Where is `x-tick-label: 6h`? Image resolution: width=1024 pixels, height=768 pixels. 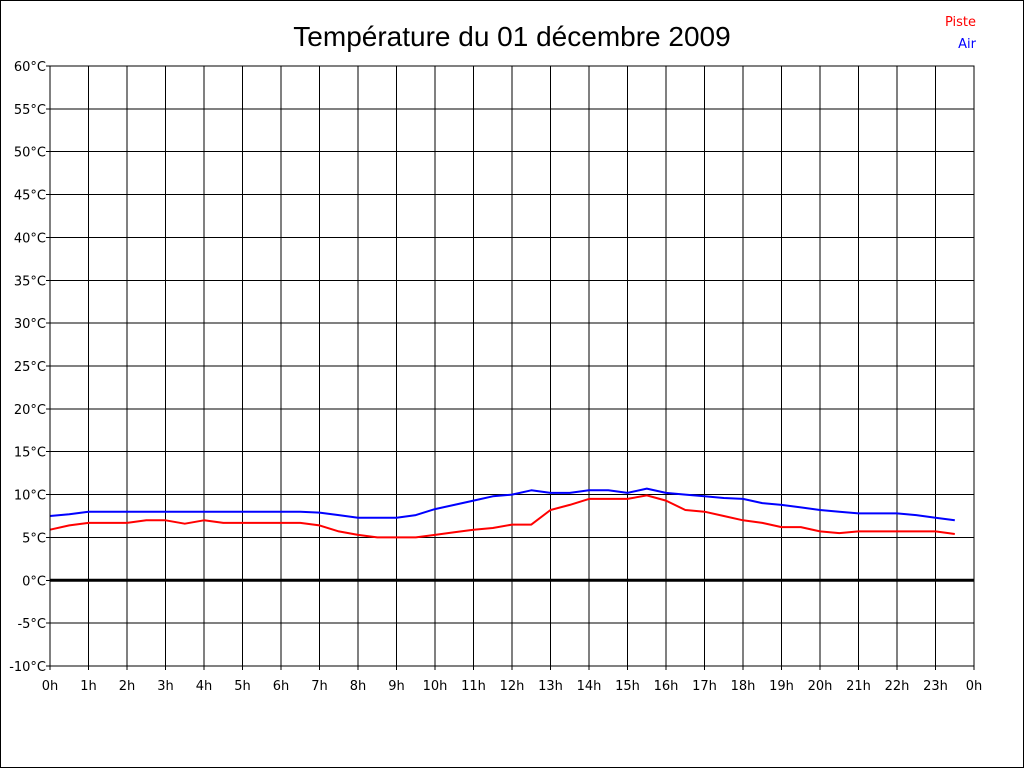
x-tick-label: 6h is located at coordinates (281, 686).